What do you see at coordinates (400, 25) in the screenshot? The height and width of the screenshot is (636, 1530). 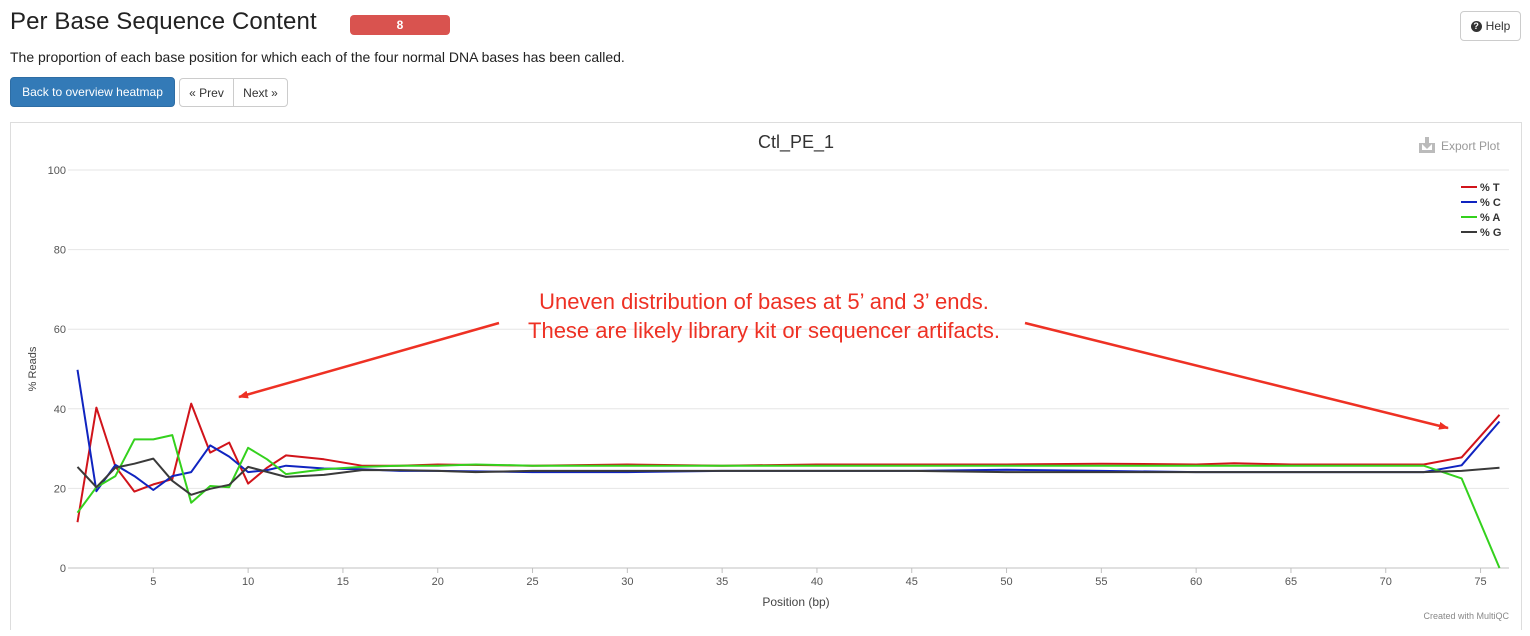 I see `status-badge: 8` at bounding box center [400, 25].